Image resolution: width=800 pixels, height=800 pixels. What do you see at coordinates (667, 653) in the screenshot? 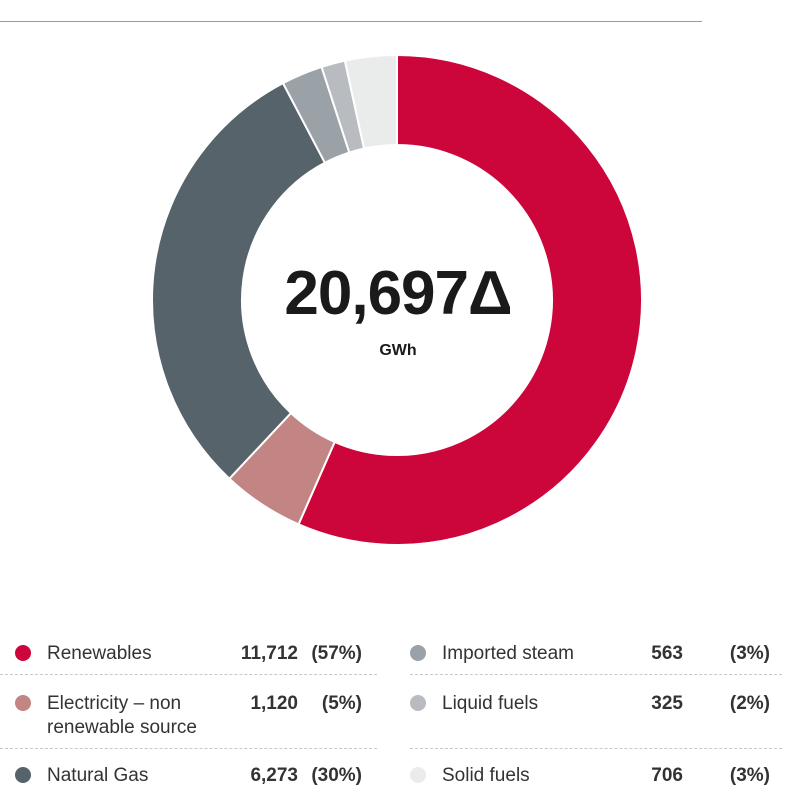
I see `legend-value: 563` at bounding box center [667, 653].